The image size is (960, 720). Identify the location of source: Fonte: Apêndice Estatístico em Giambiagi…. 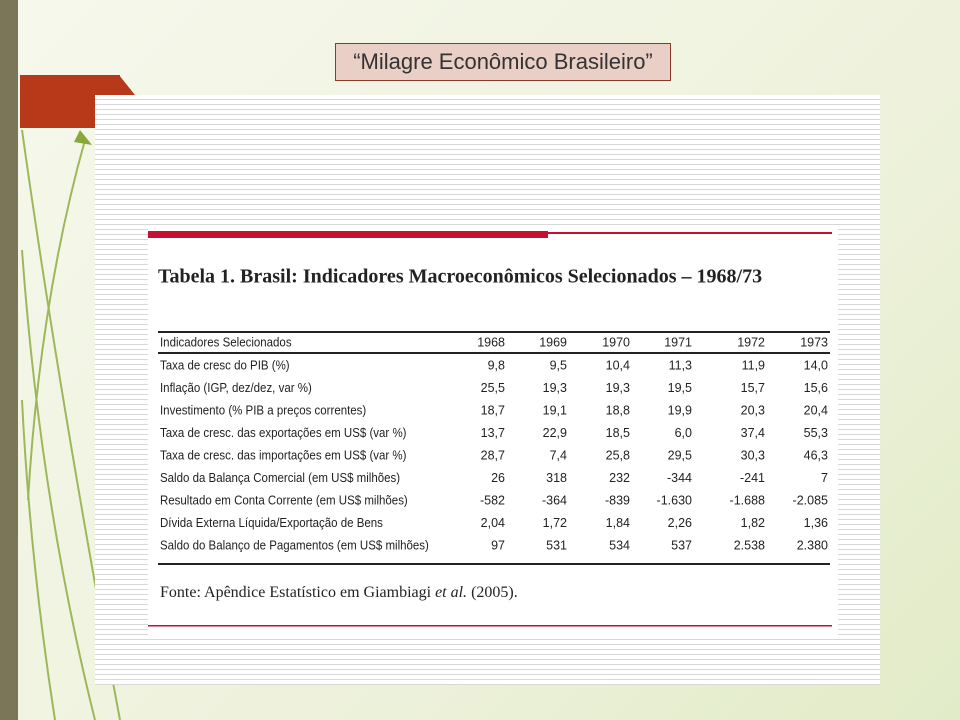
(339, 592).